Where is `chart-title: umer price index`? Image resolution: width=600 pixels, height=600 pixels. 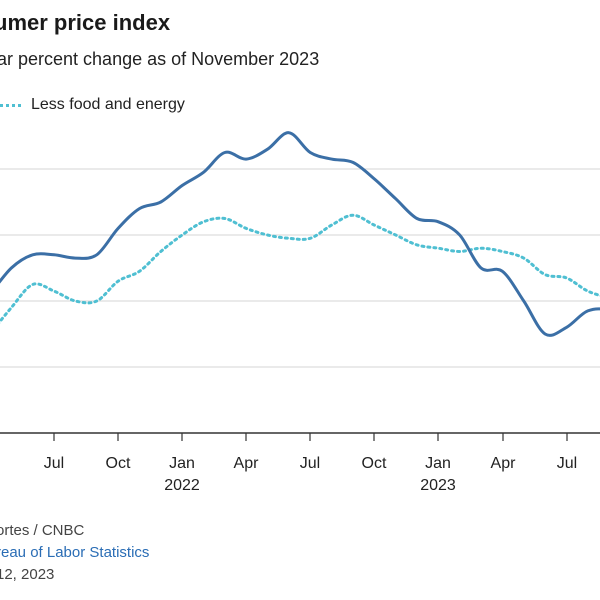 chart-title: umer price index is located at coordinates (85, 22).